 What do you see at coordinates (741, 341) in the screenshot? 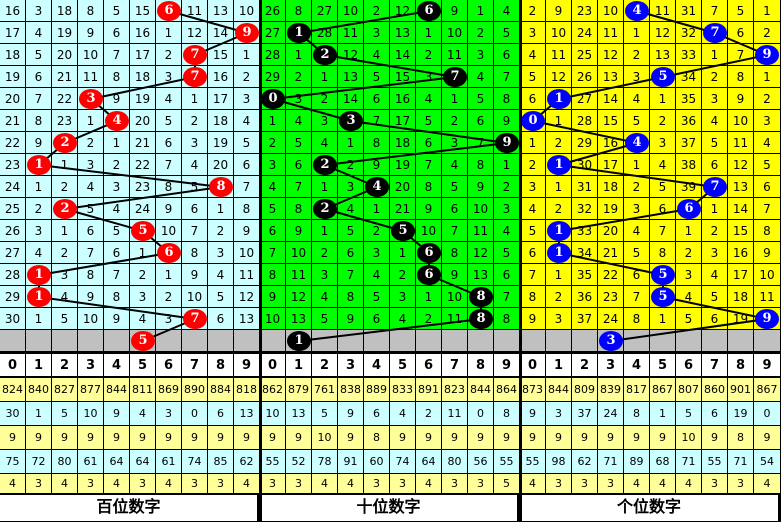
I see `grey-cell` at bounding box center [741, 341].